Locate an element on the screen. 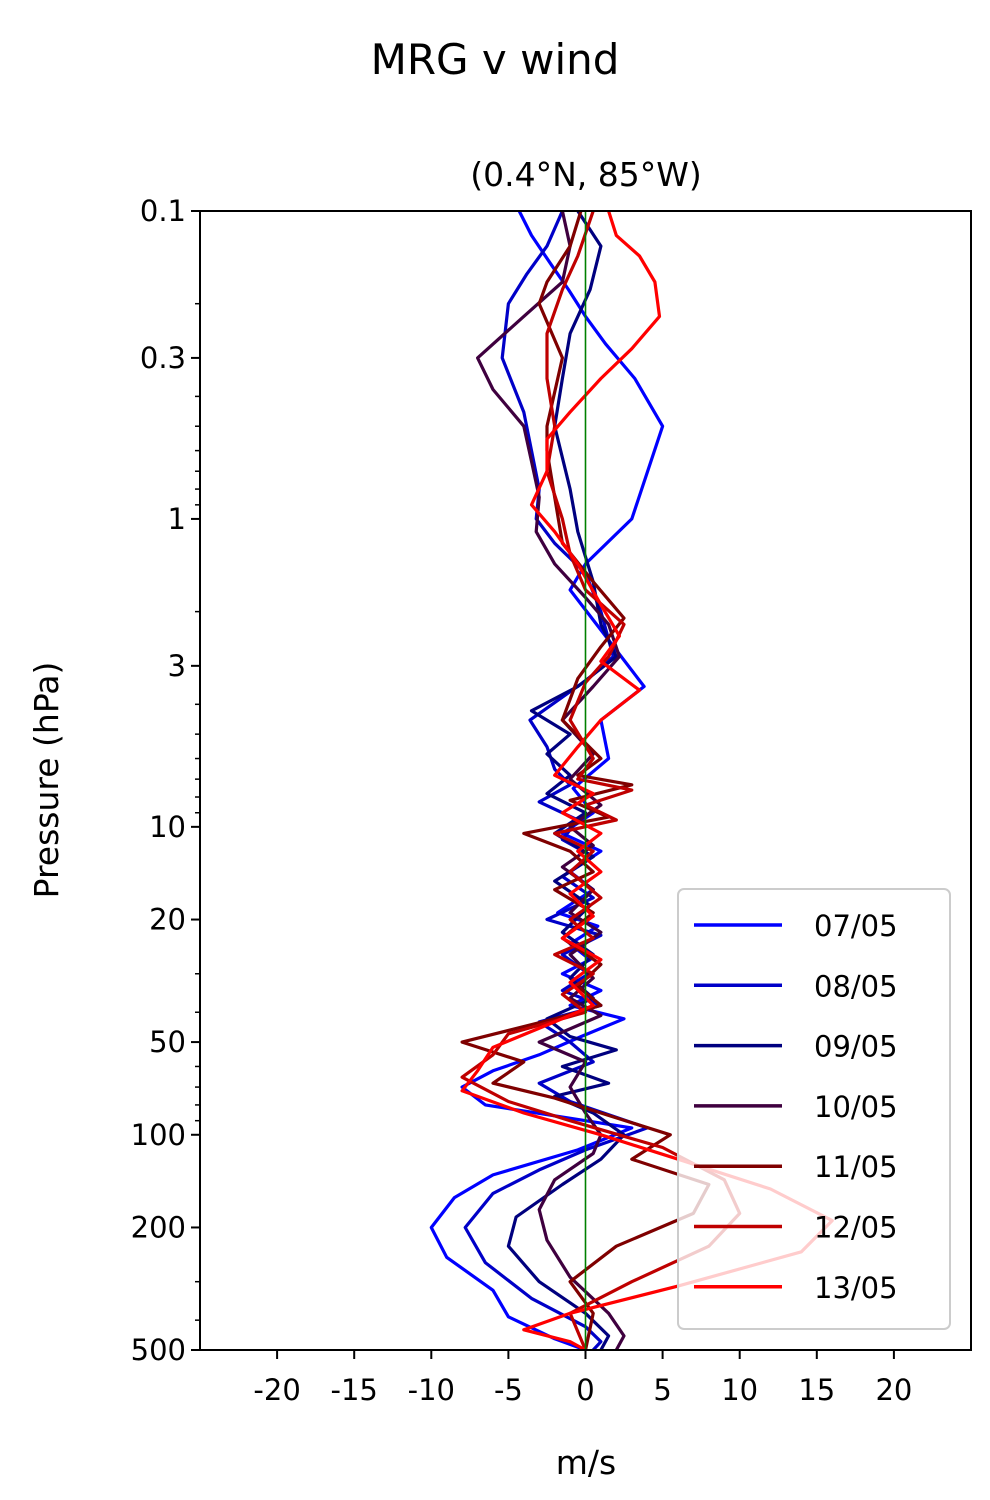  y-tick-label: 0.1 is located at coordinates (163, 211).